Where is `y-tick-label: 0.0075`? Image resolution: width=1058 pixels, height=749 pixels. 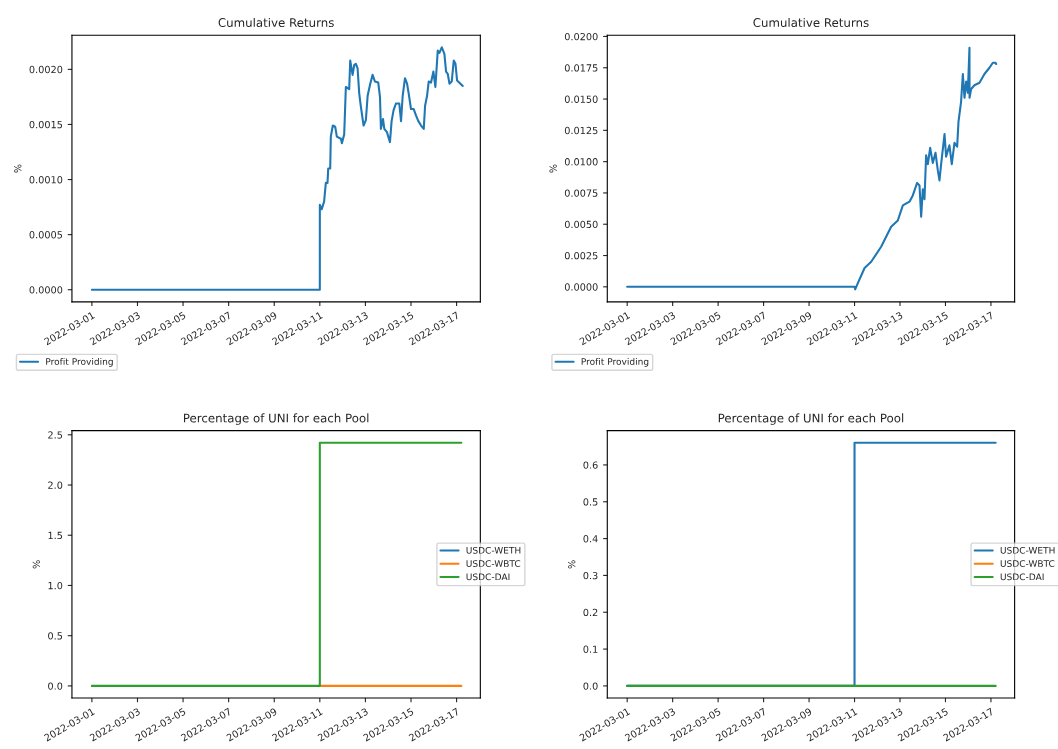 y-tick-label: 0.0075 is located at coordinates (581, 193).